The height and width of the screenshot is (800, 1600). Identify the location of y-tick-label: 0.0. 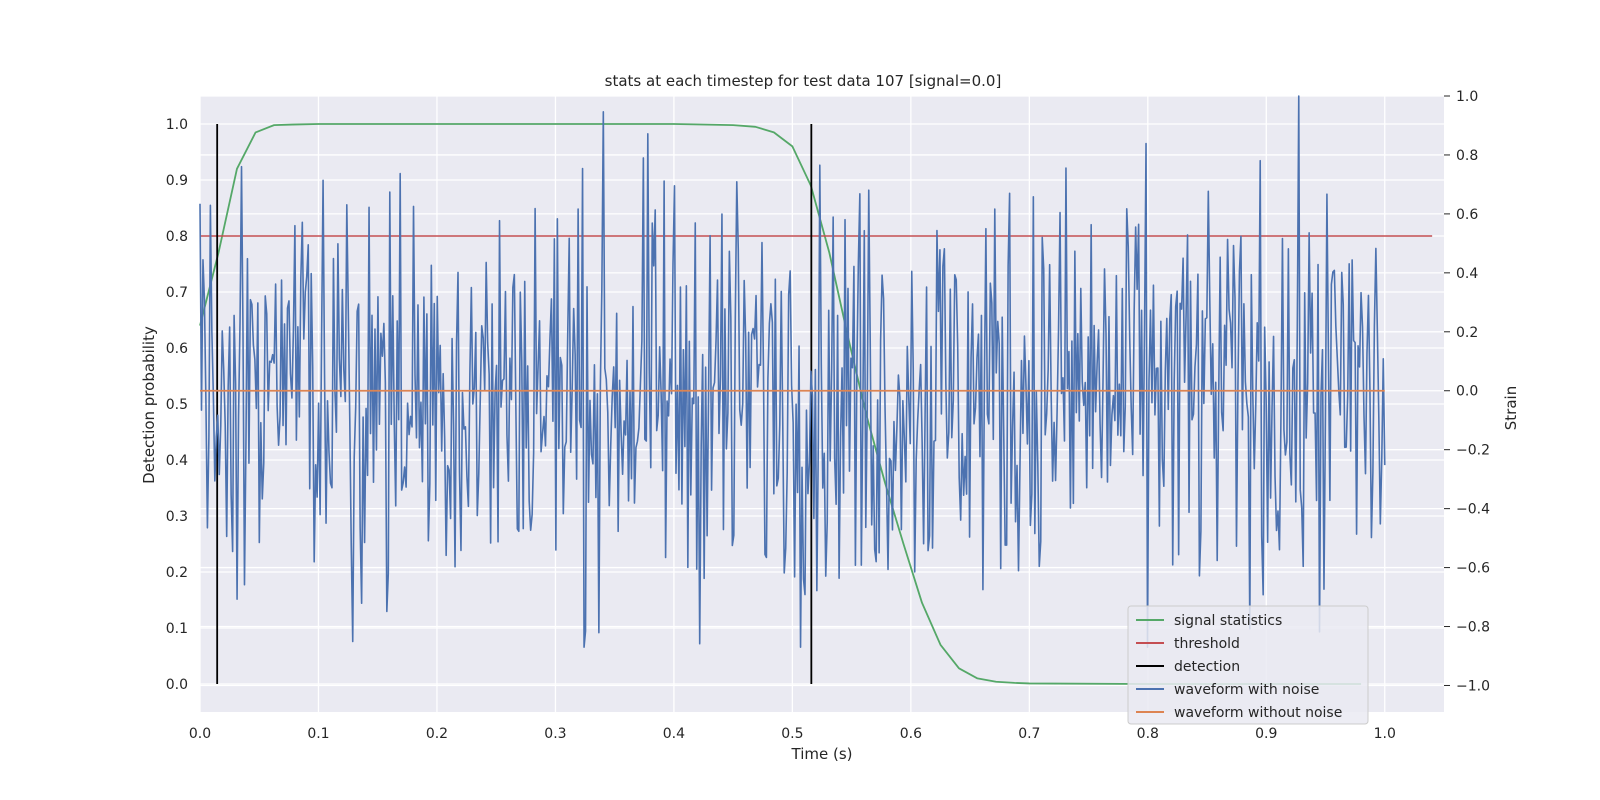
(177, 685).